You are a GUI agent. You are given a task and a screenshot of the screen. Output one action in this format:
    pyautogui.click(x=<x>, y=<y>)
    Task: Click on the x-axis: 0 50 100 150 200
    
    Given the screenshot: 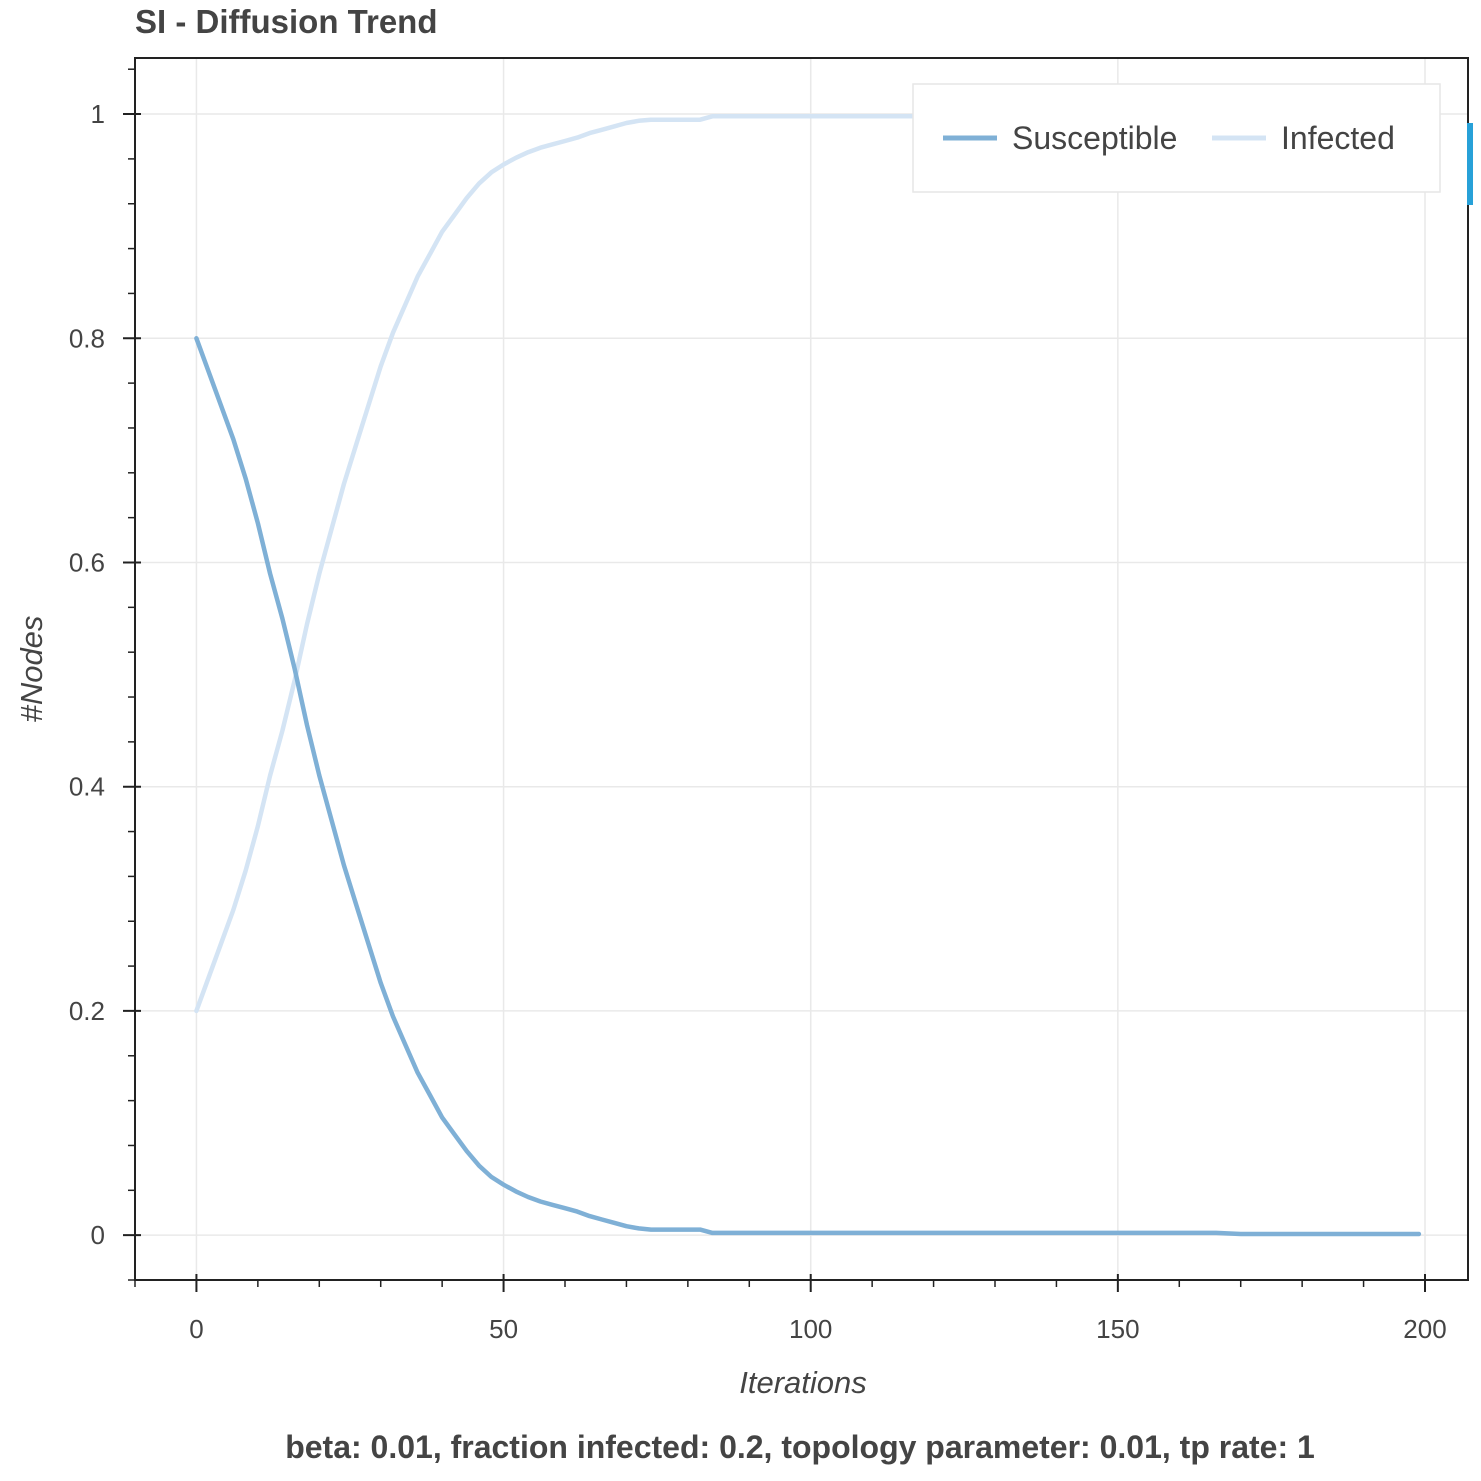 What is the action you would take?
    pyautogui.click(x=790, y=1309)
    